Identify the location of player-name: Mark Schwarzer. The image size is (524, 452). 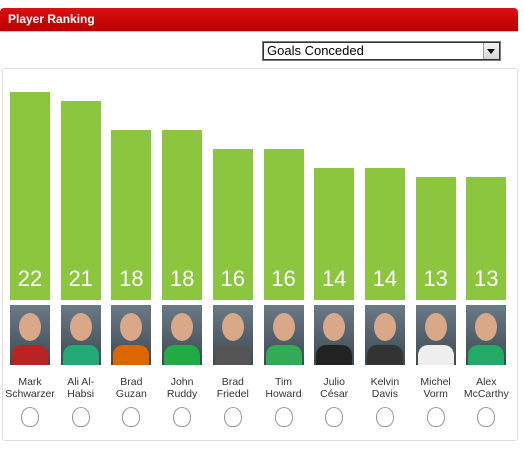
(30, 388).